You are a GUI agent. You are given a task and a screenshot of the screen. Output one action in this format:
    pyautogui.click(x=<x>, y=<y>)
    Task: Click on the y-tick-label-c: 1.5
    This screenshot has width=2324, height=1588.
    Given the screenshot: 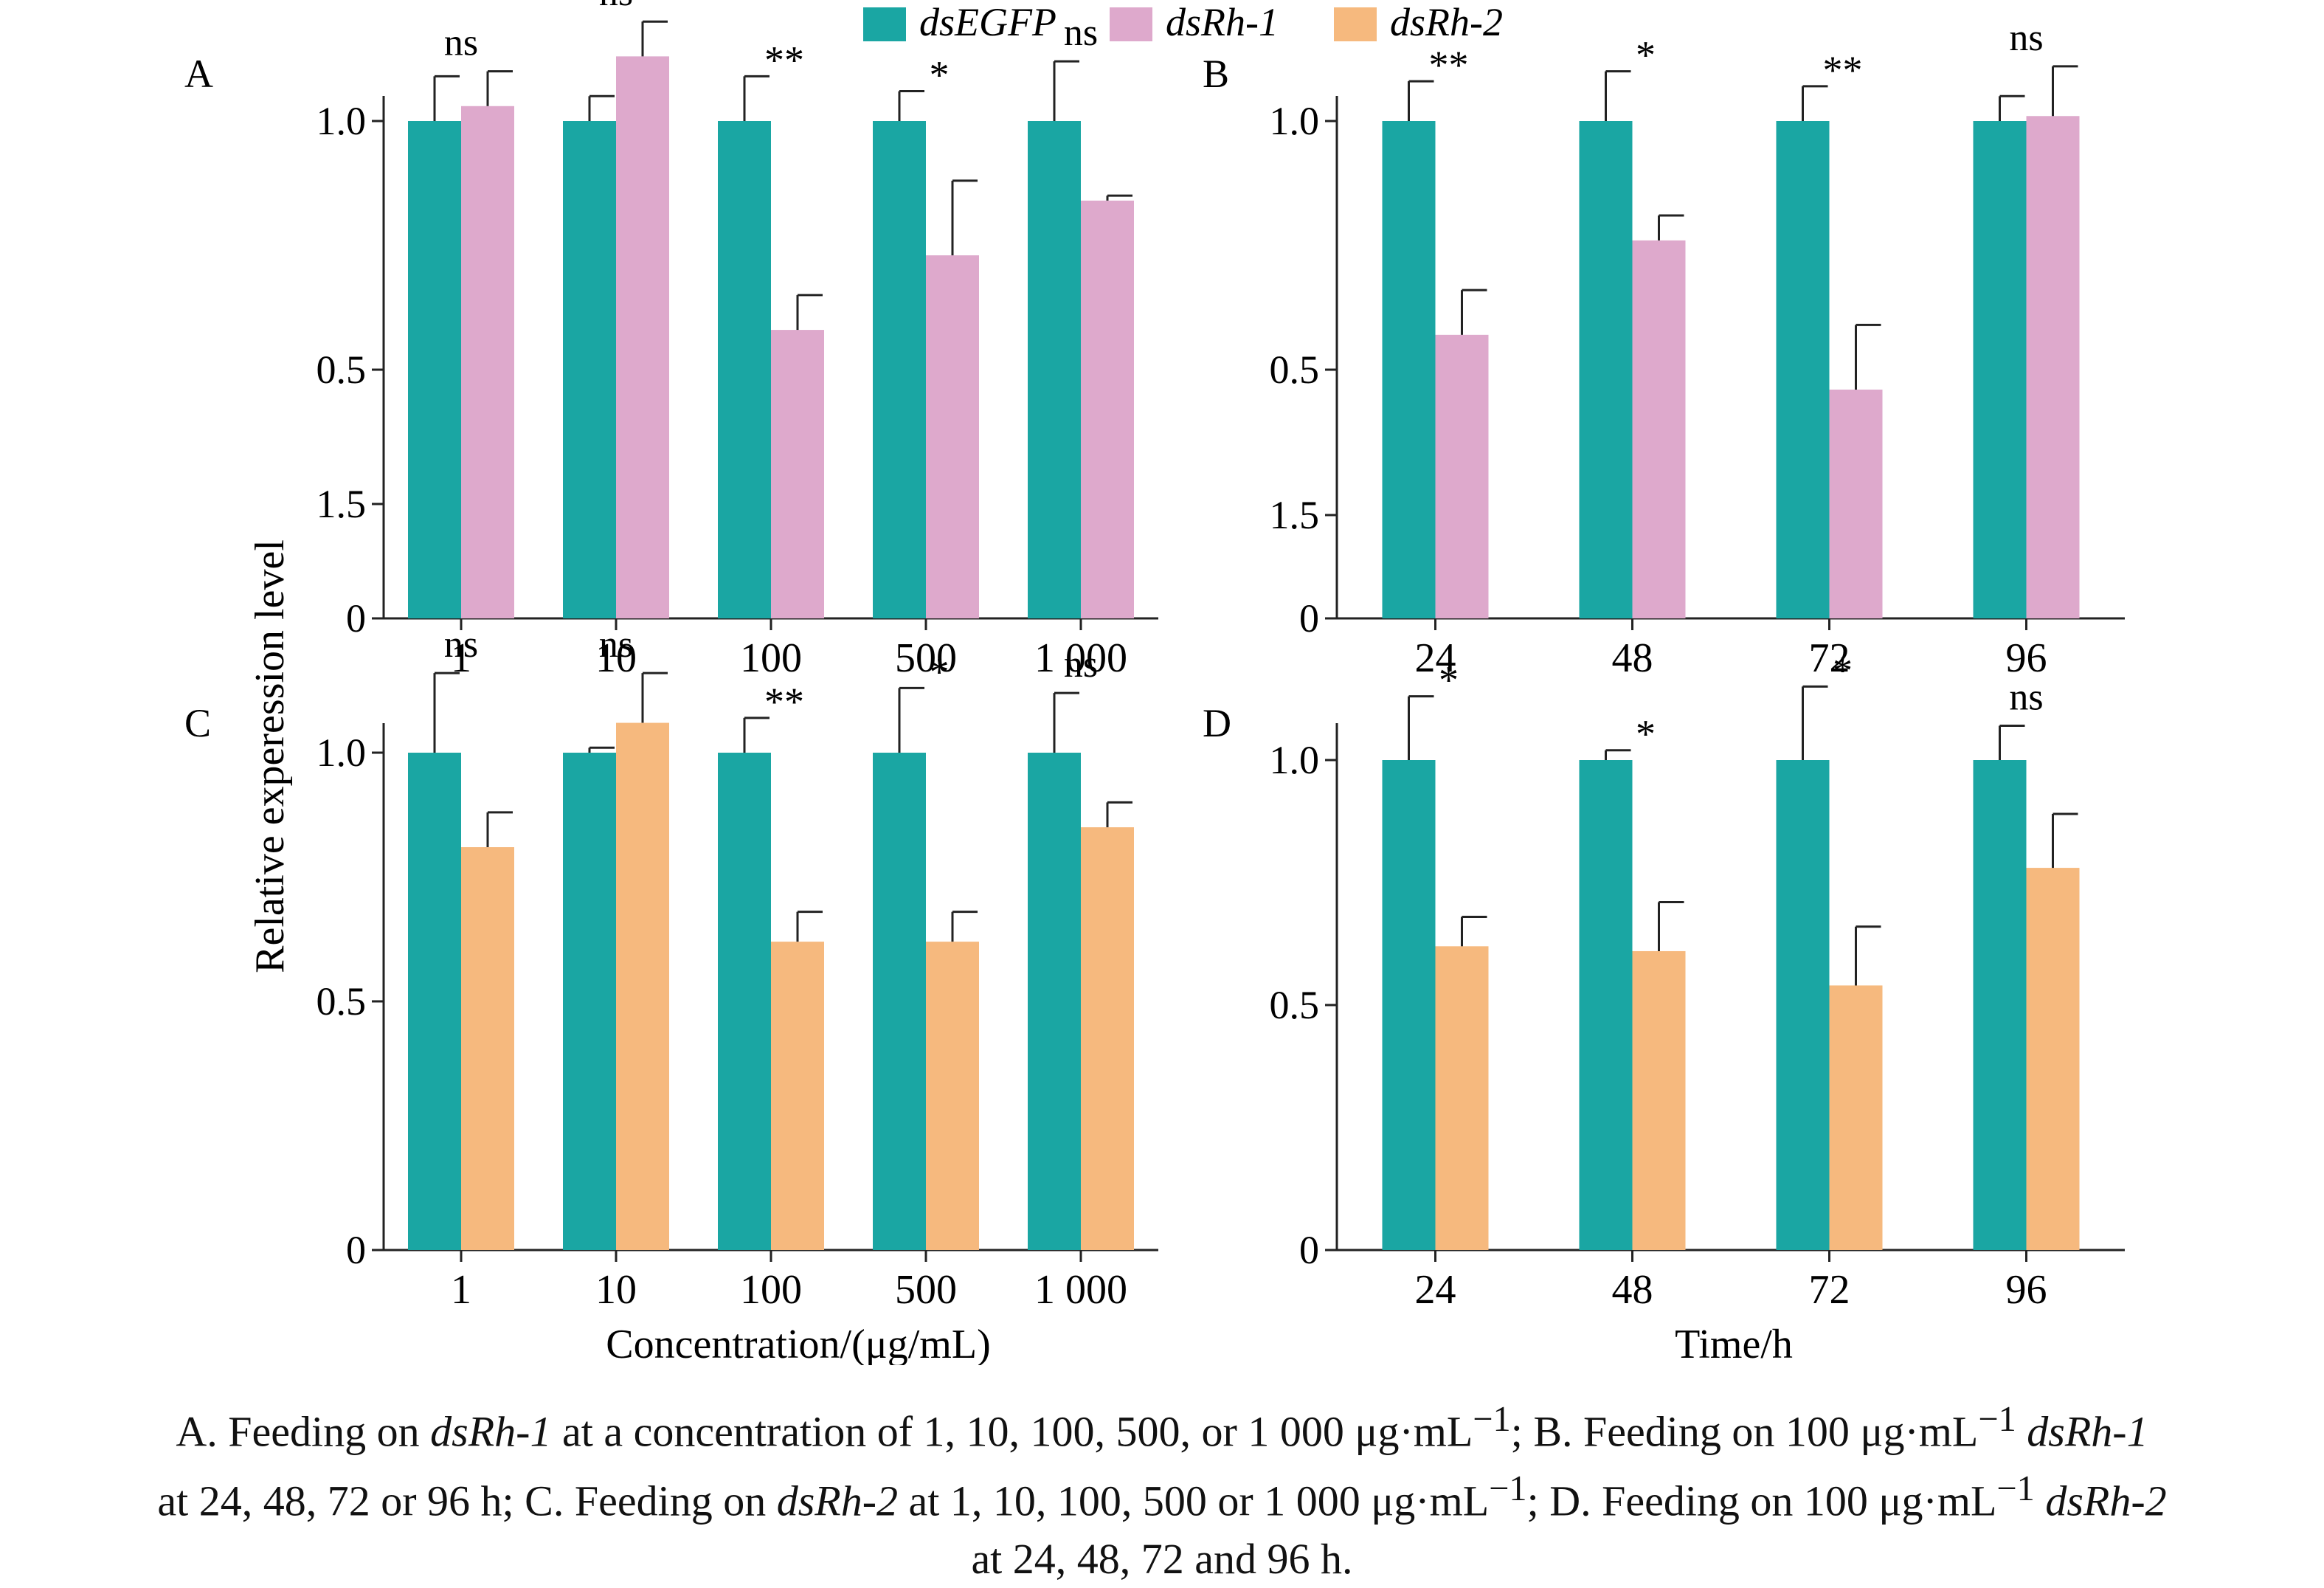 What is the action you would take?
    pyautogui.click(x=342, y=504)
    